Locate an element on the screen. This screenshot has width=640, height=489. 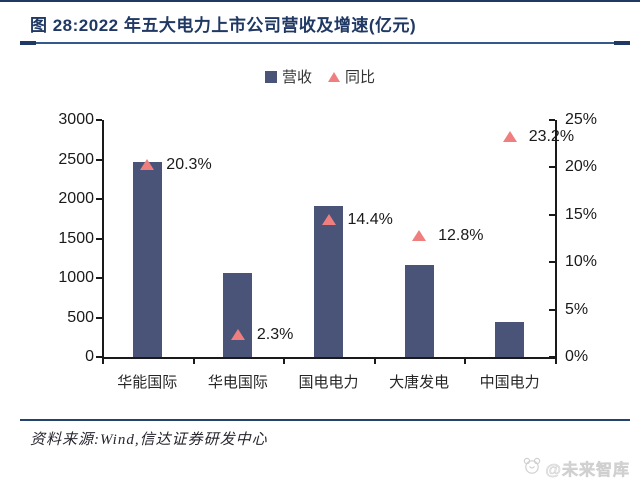
category-label-国电电力: 国电电力 is located at coordinates (328, 382).